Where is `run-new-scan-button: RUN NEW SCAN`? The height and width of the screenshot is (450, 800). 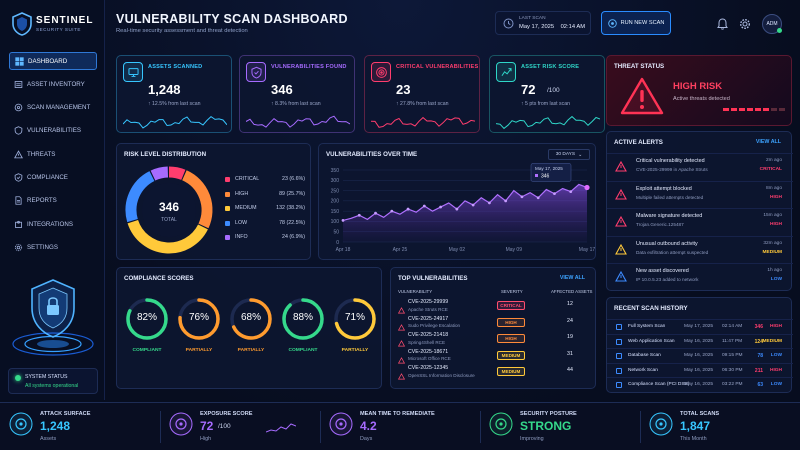
run-new-scan-button: RUN NEW SCAN is located at coordinates (636, 23).